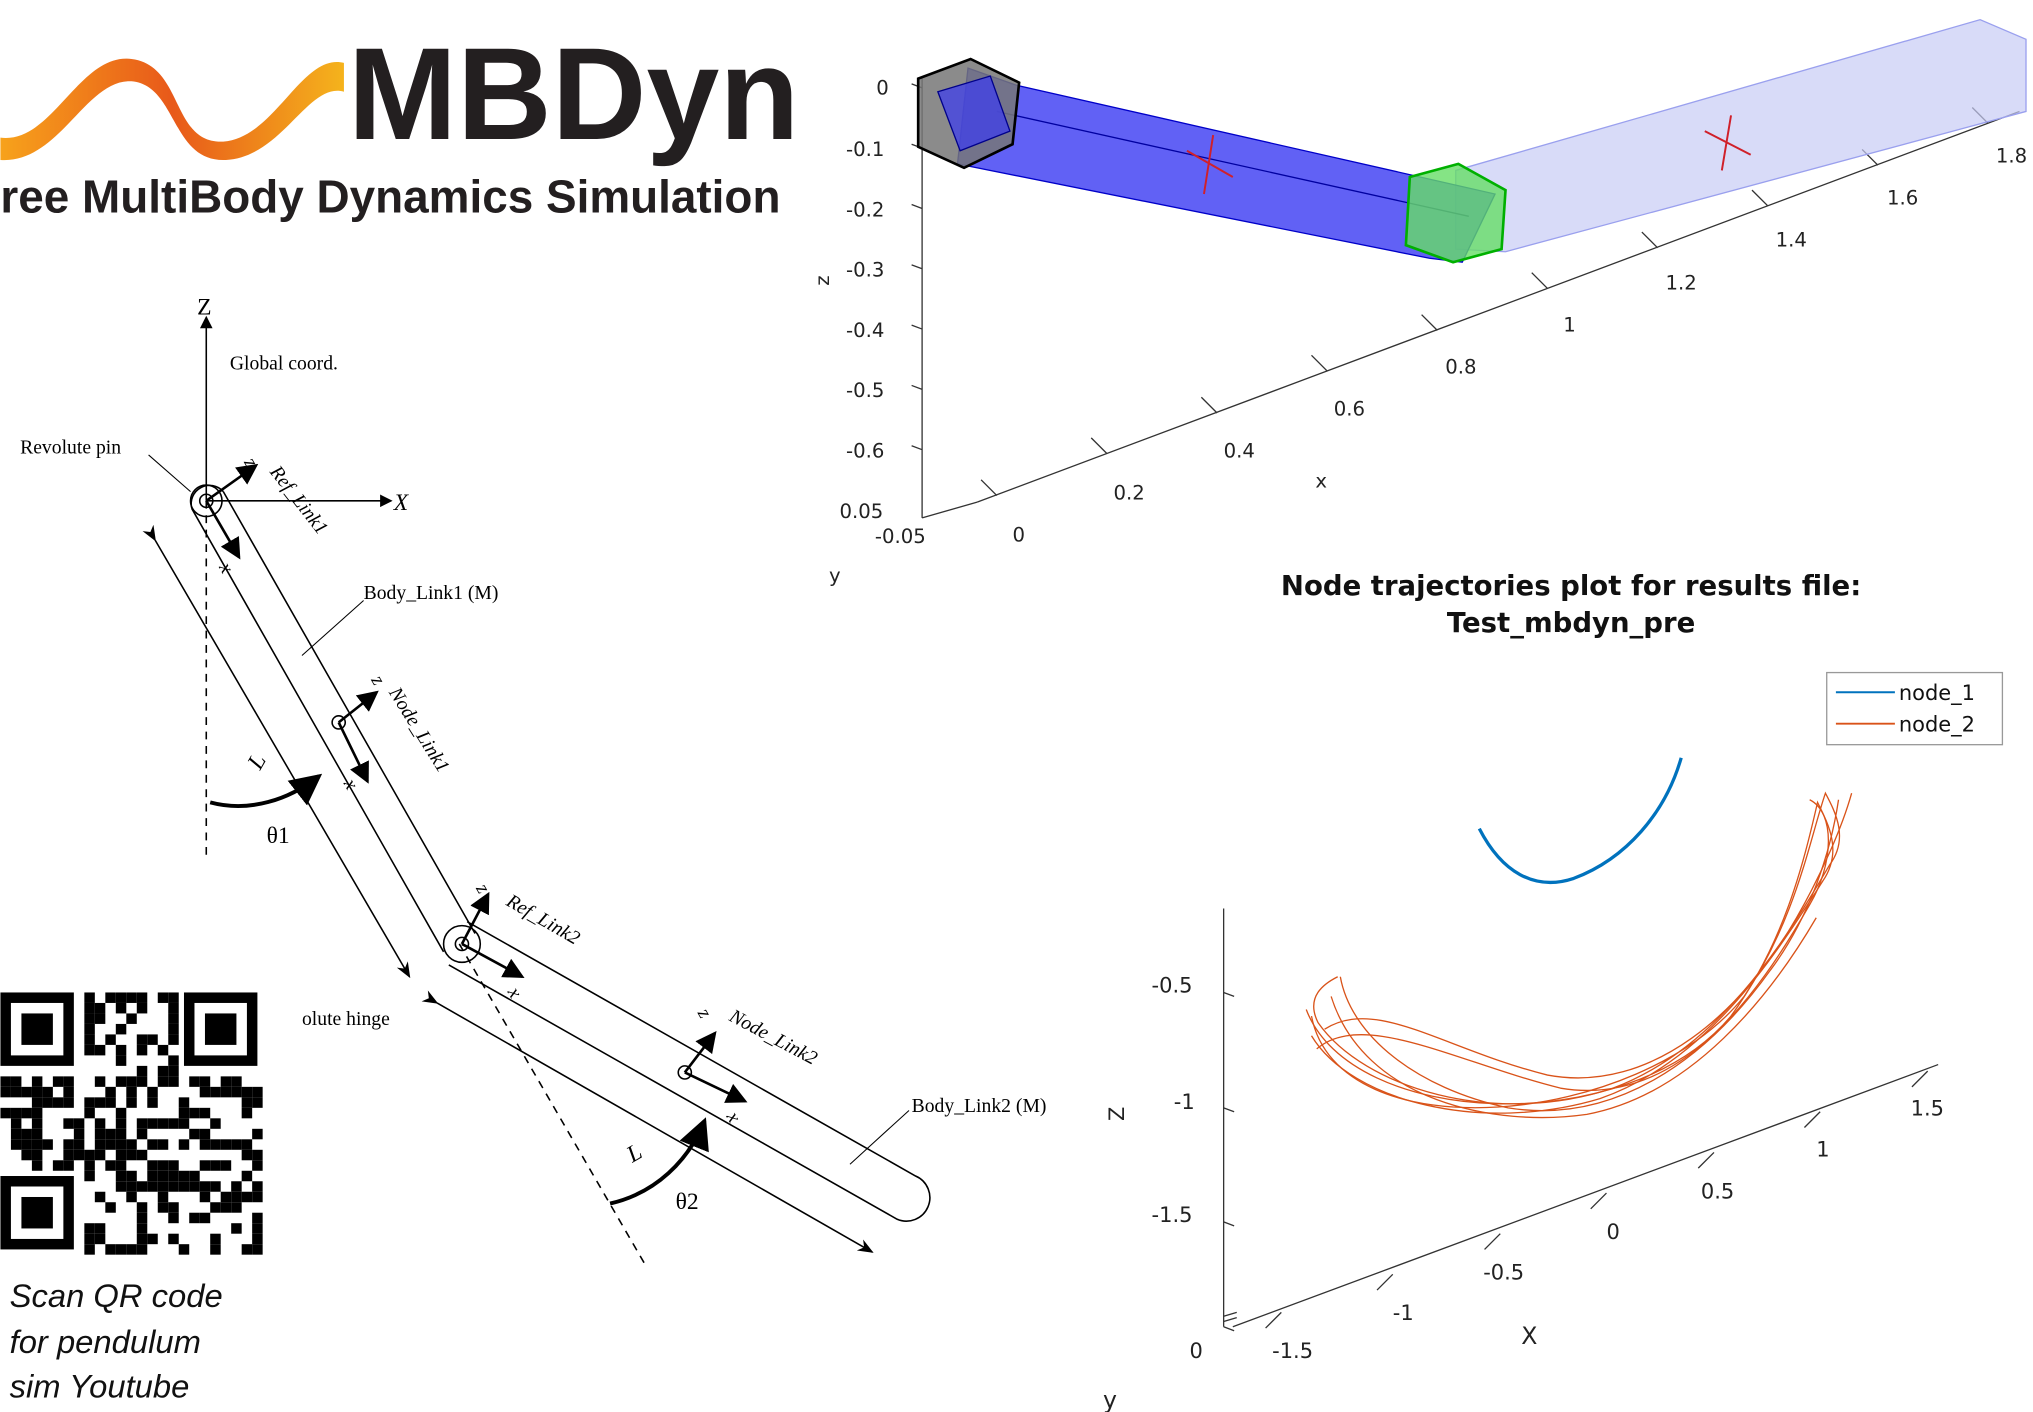  Describe the element at coordinates (1717, 1191) in the screenshot. I see `y-tick-label: 0.5` at that location.